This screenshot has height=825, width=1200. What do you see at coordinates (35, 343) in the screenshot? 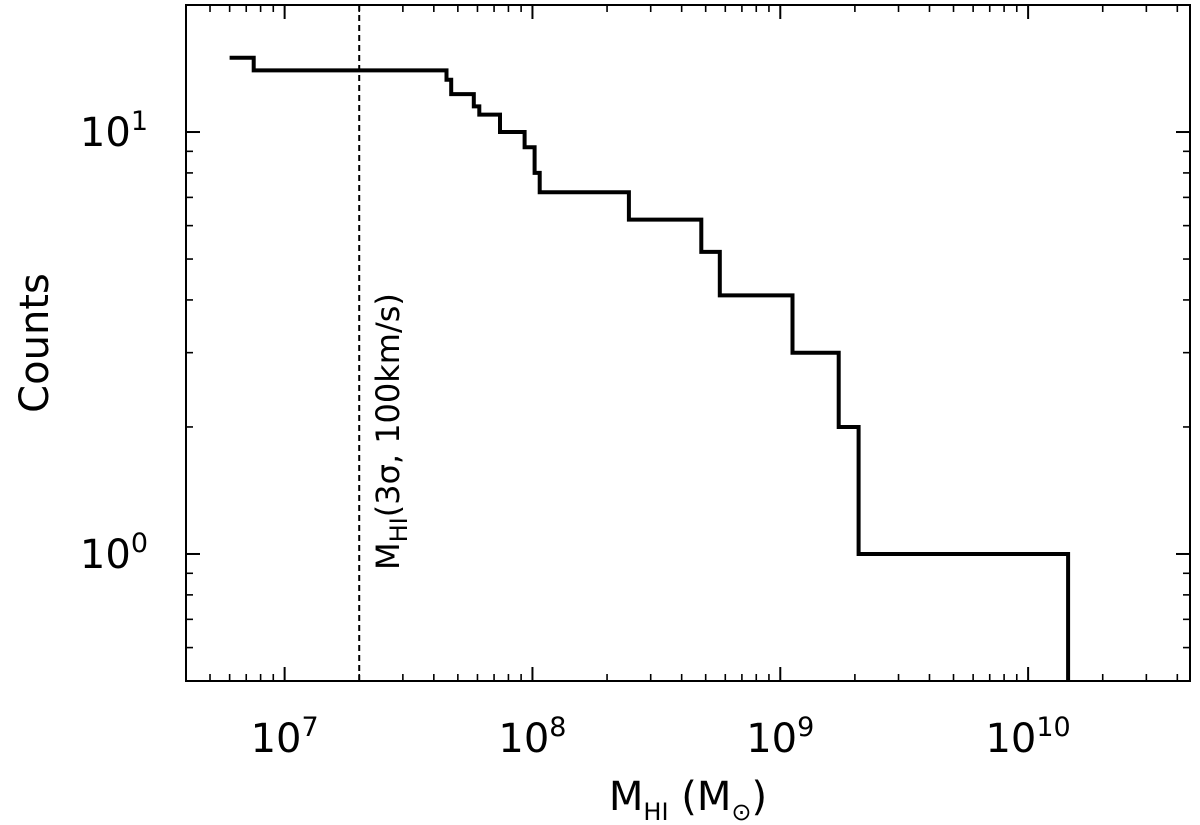
I see `y-axis-label: Counts` at bounding box center [35, 343].